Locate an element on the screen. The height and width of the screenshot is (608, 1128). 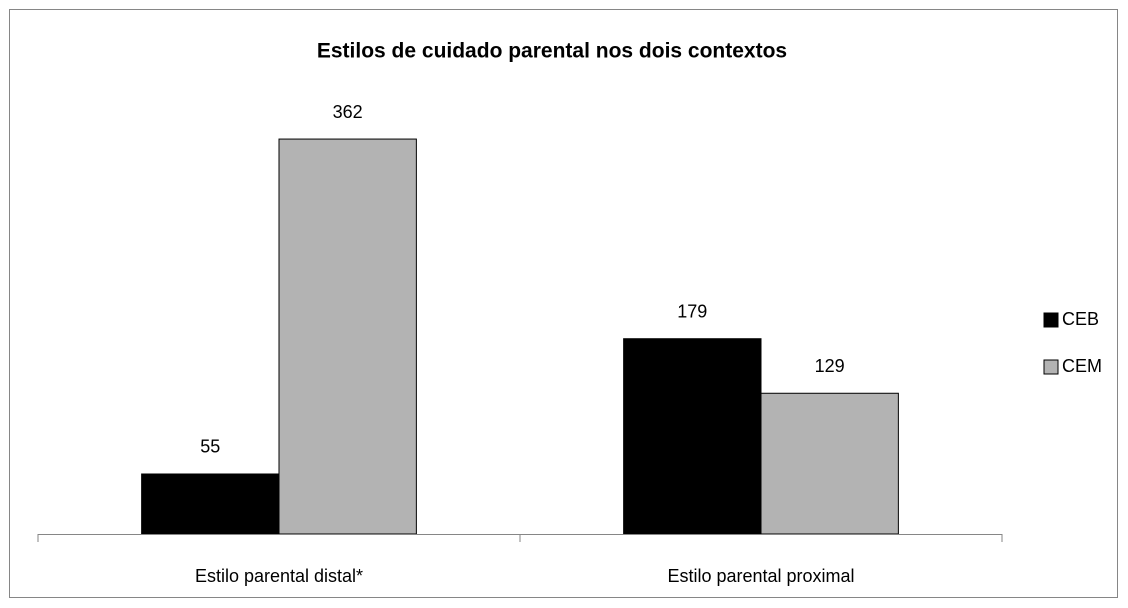
x-tick-label: Estilo parental distal* is located at coordinates (279, 576).